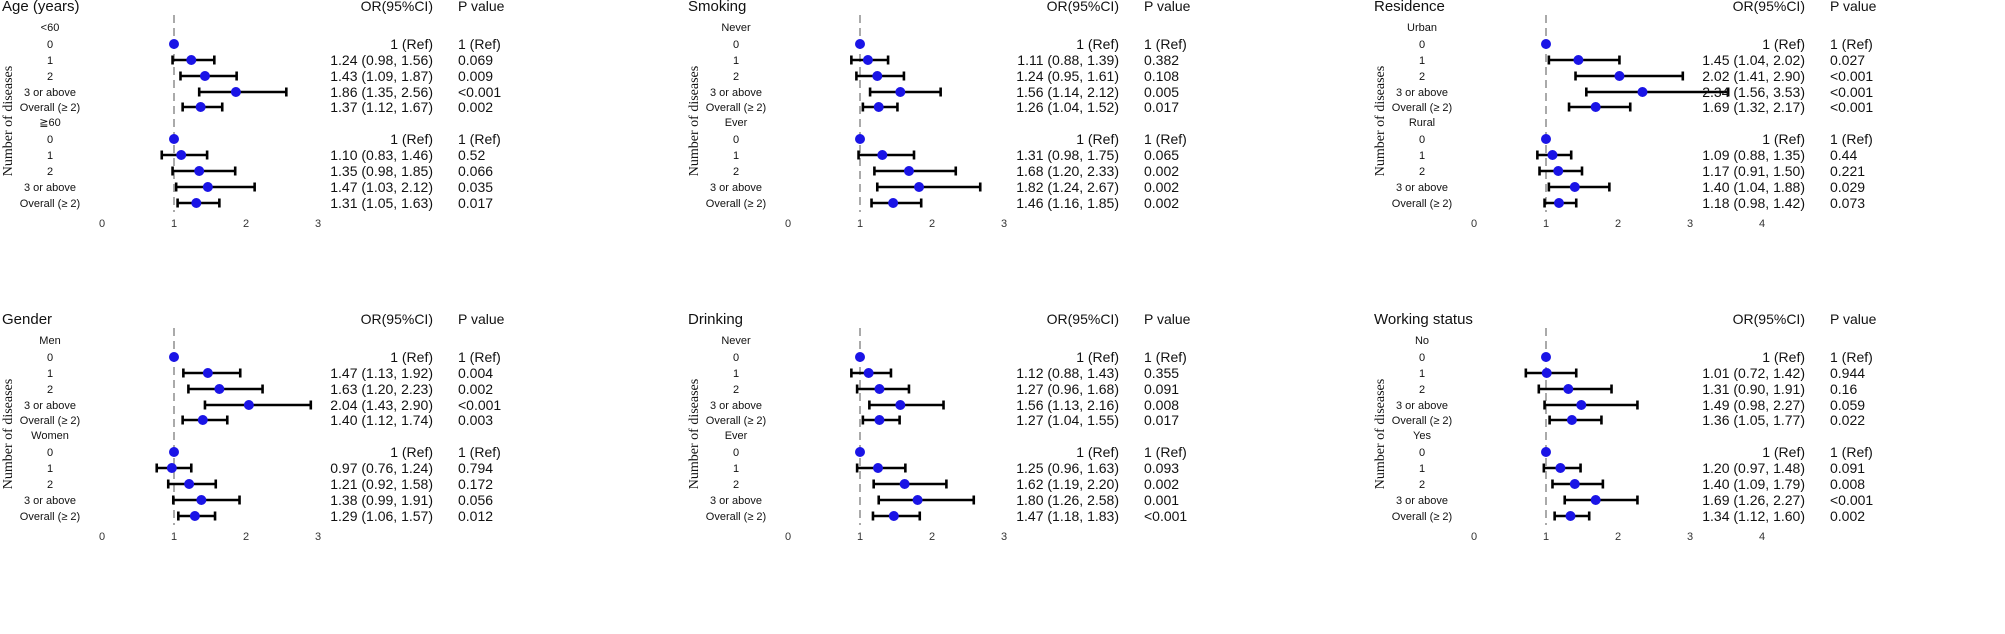 The image size is (2005, 634). Describe the element at coordinates (1753, 484) in the screenshot. I see `or-ci-value: 1.40 (1.09, 1.79)` at that location.